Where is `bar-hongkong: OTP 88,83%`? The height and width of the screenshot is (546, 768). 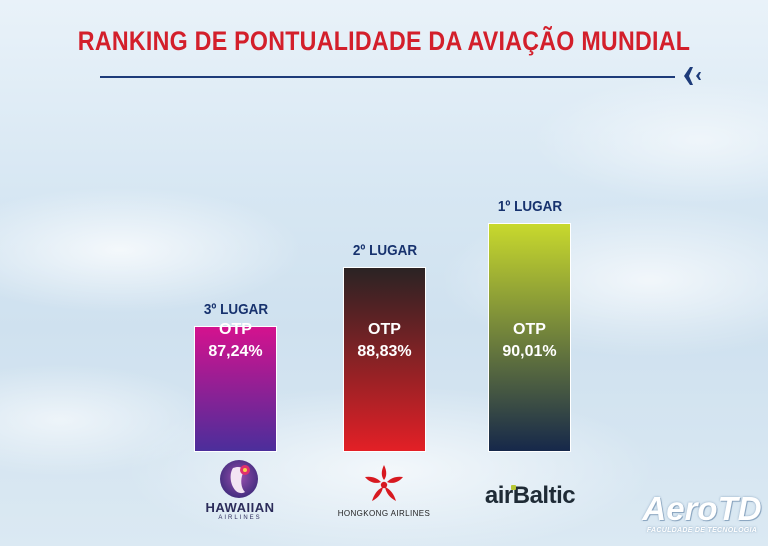 bar-hongkong: OTP 88,83% is located at coordinates (384, 359).